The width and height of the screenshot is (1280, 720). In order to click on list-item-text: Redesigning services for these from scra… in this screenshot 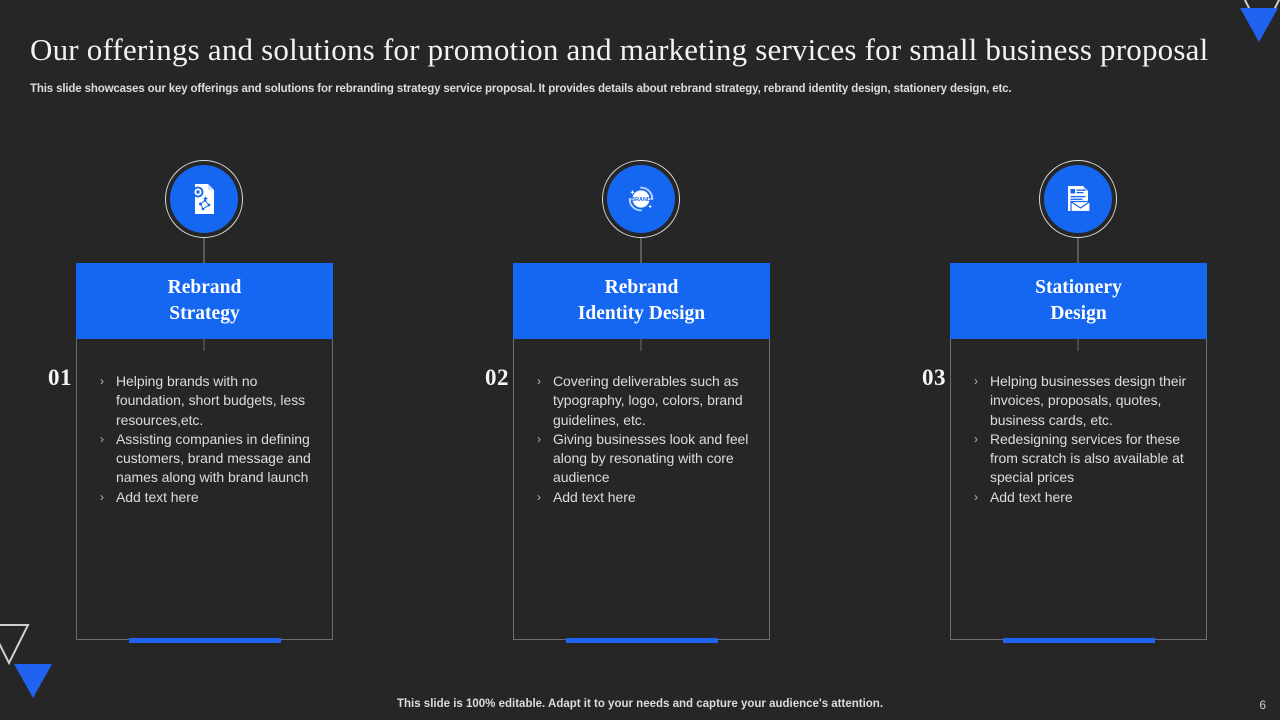, I will do `click(1087, 458)`.